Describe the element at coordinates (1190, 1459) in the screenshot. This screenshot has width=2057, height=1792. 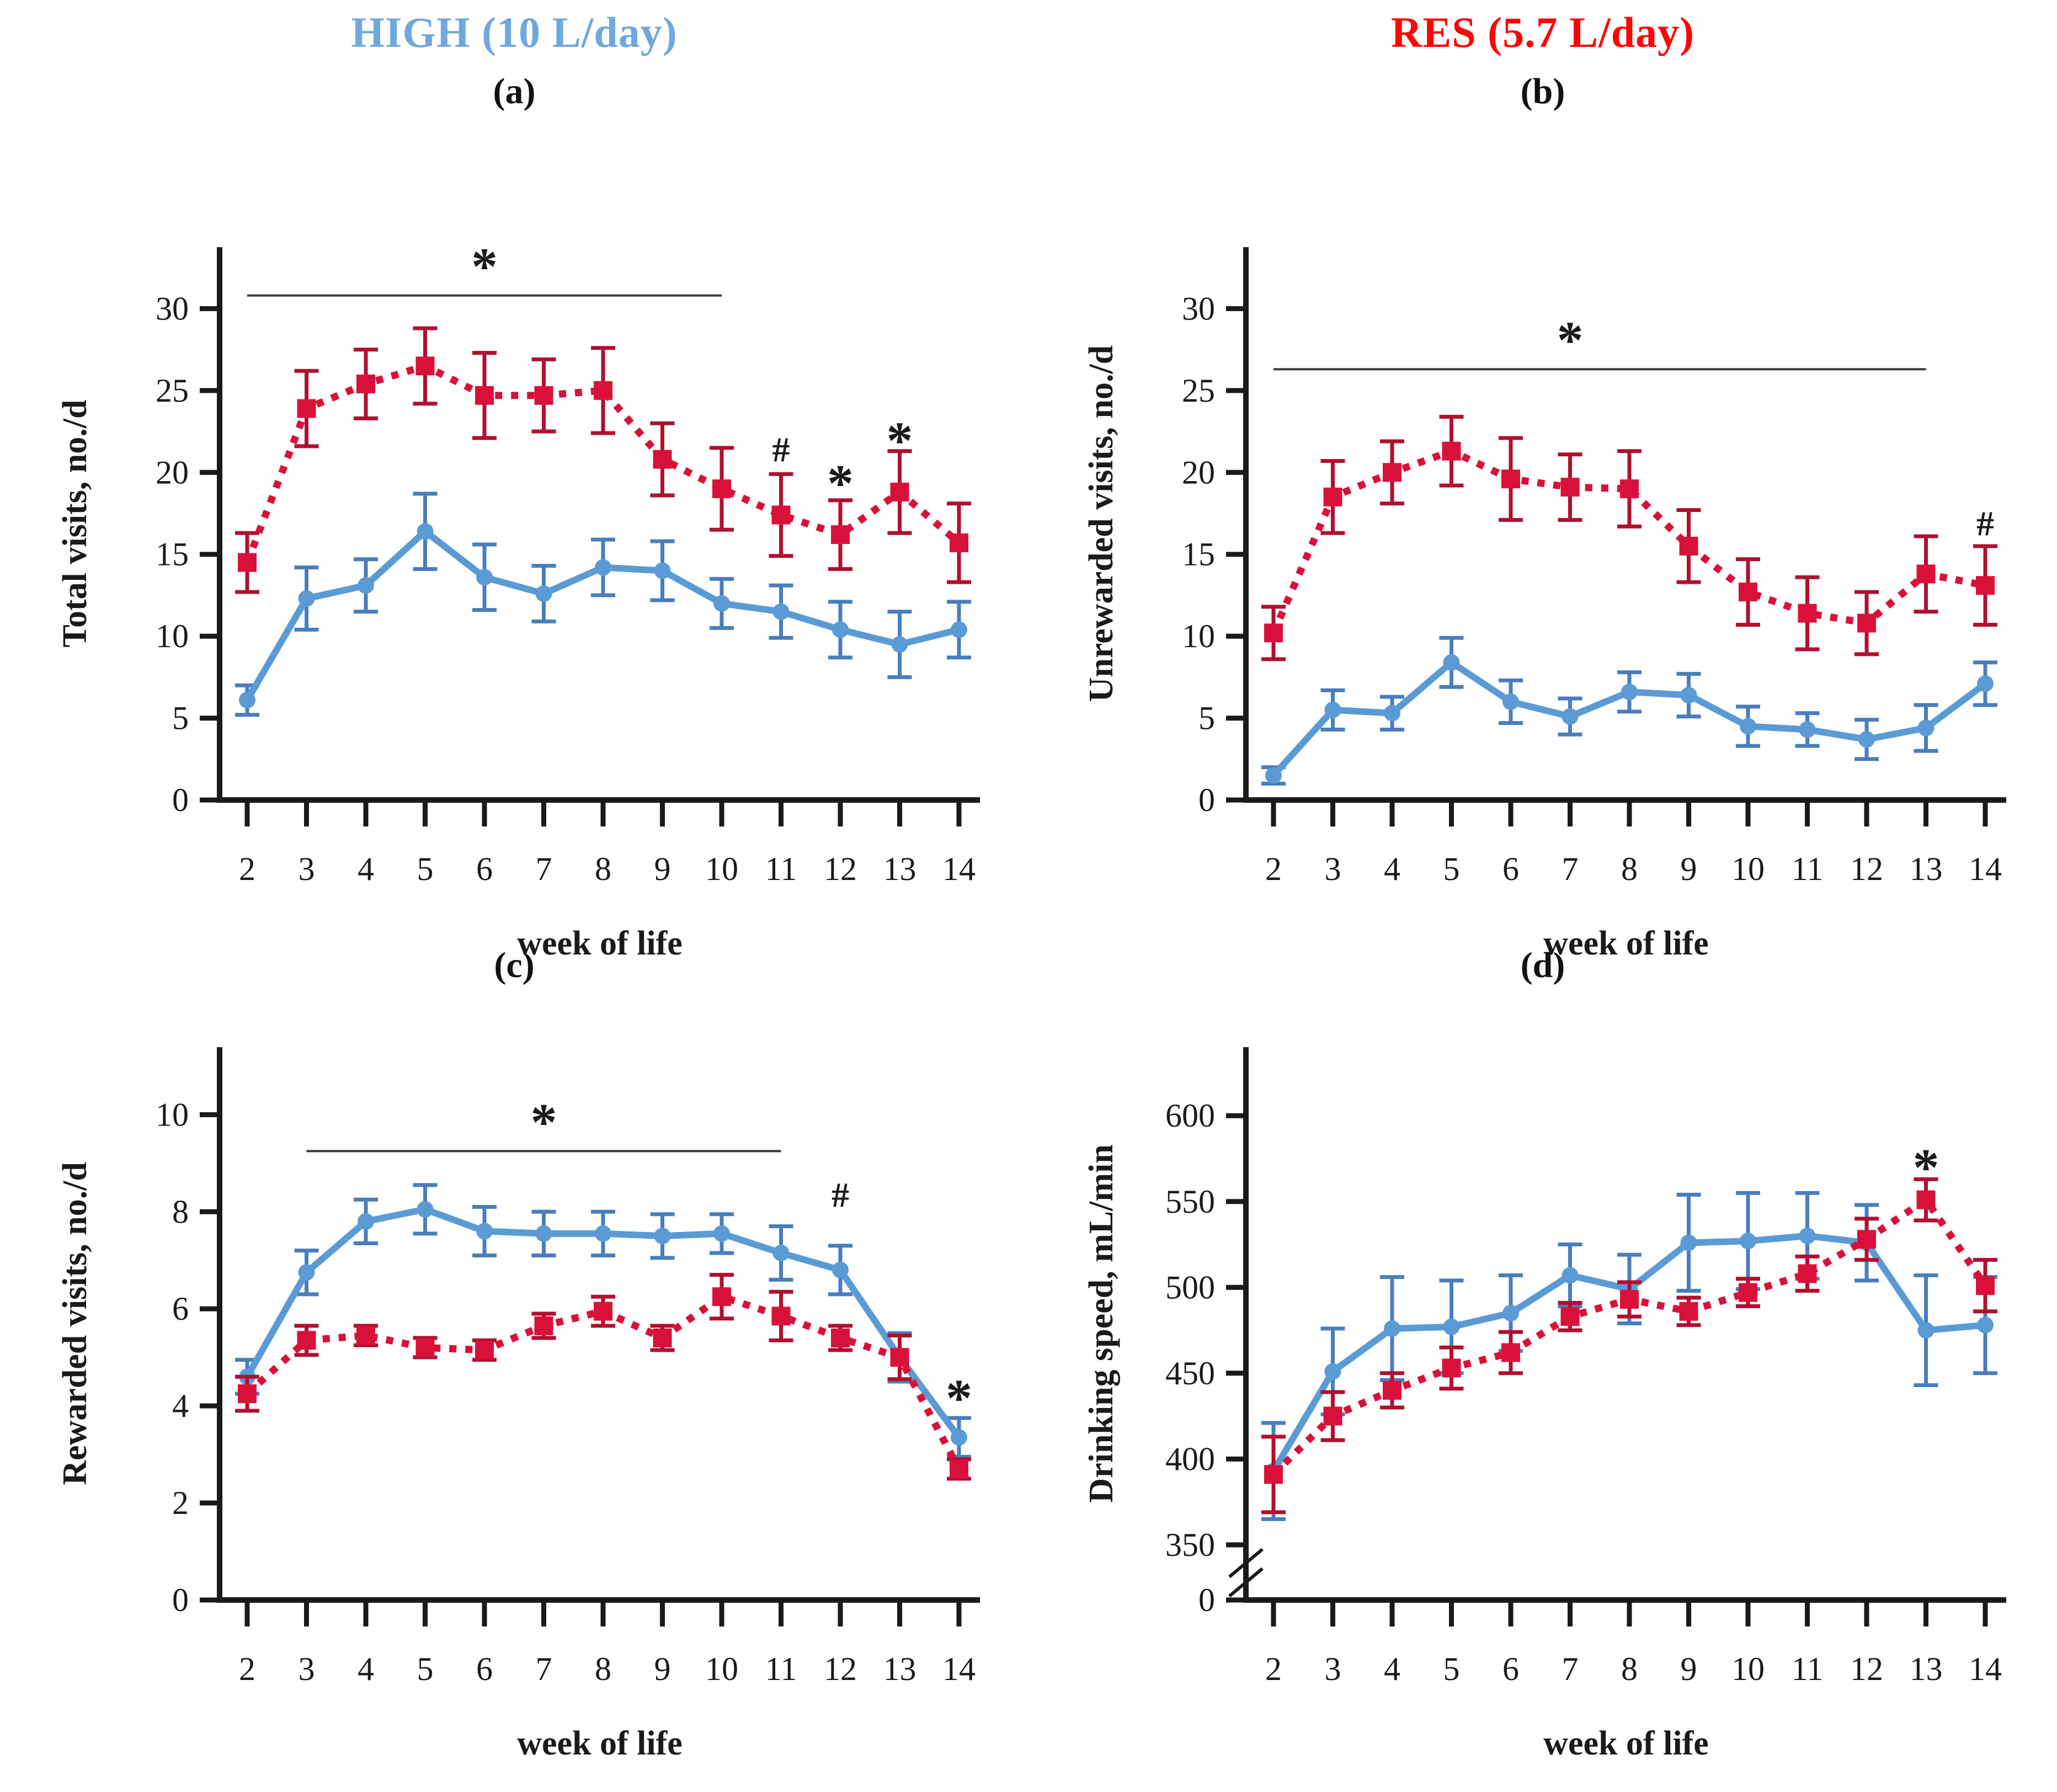
I see `svg-text: 400` at that location.